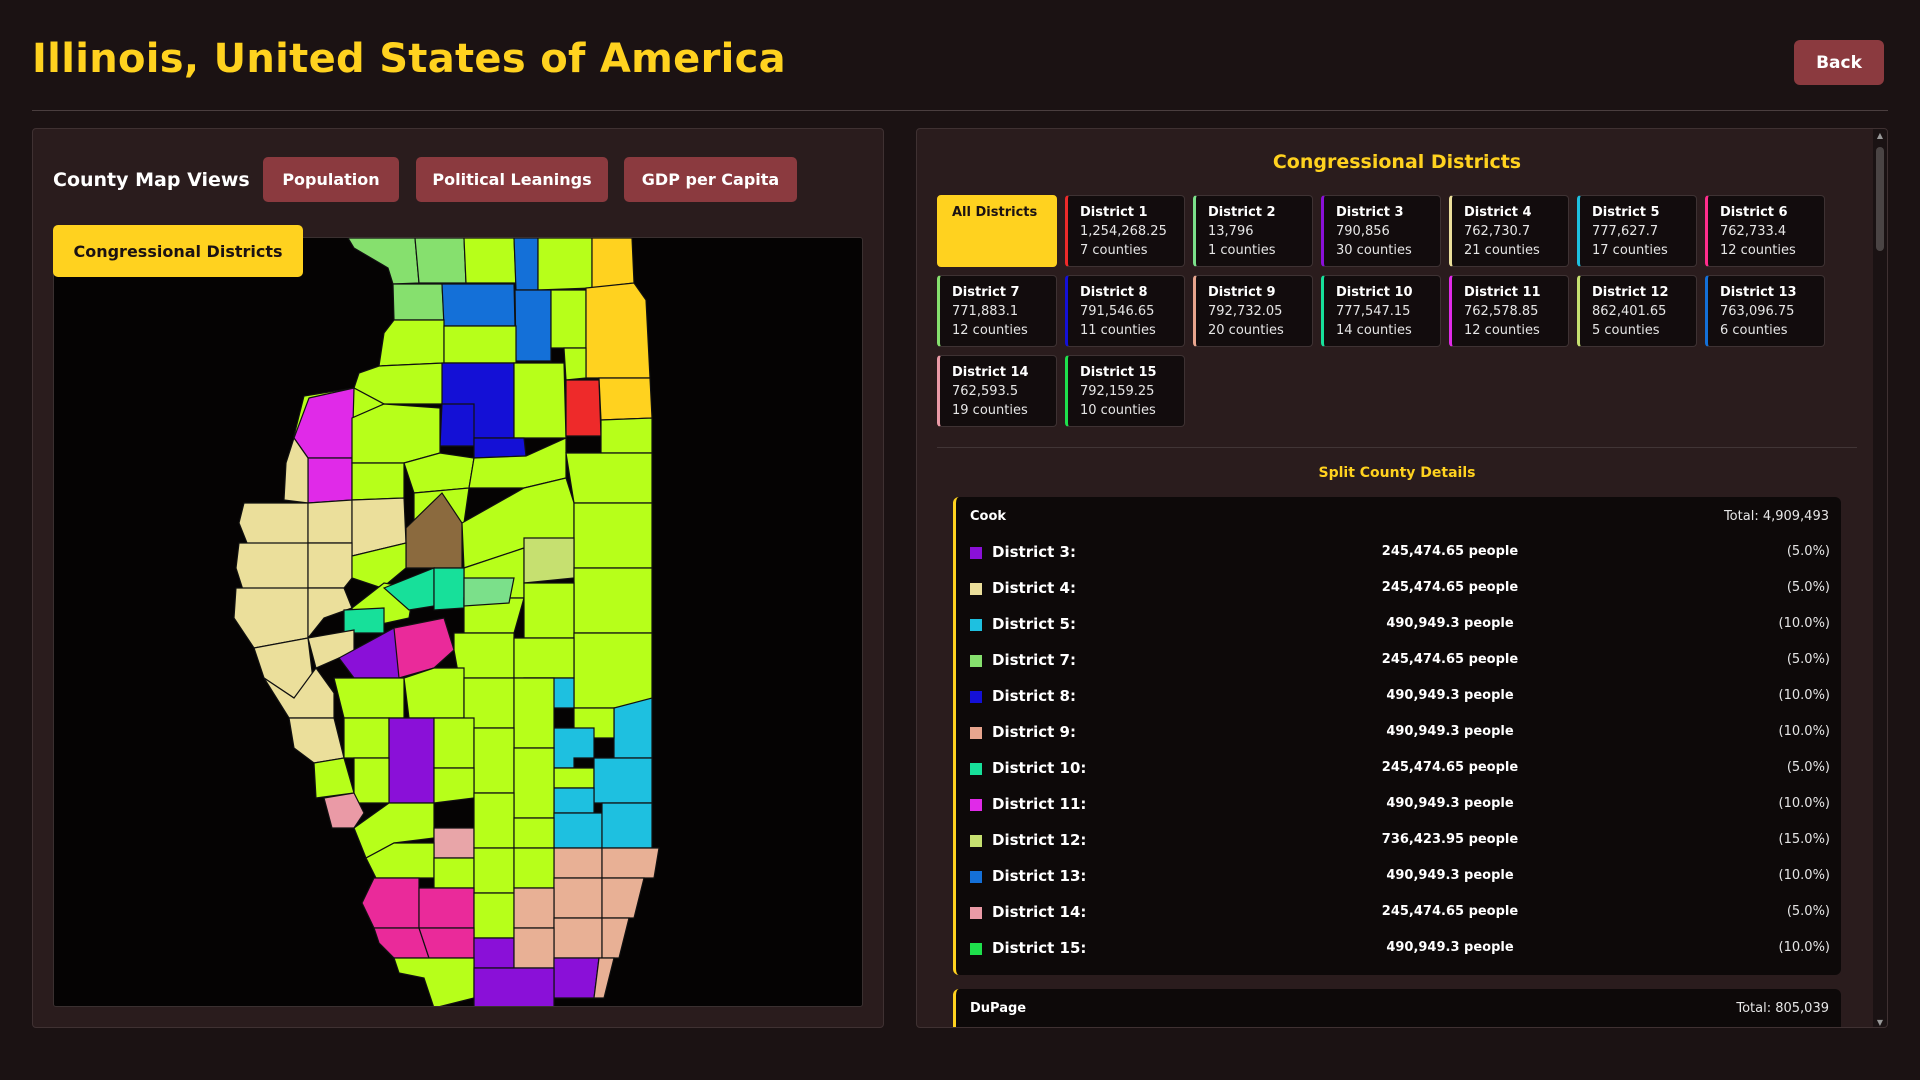 The image size is (1920, 1080). Describe the element at coordinates (1509, 231) in the screenshot. I see `district-card: District 4 762,730.7 21 counties` at that location.